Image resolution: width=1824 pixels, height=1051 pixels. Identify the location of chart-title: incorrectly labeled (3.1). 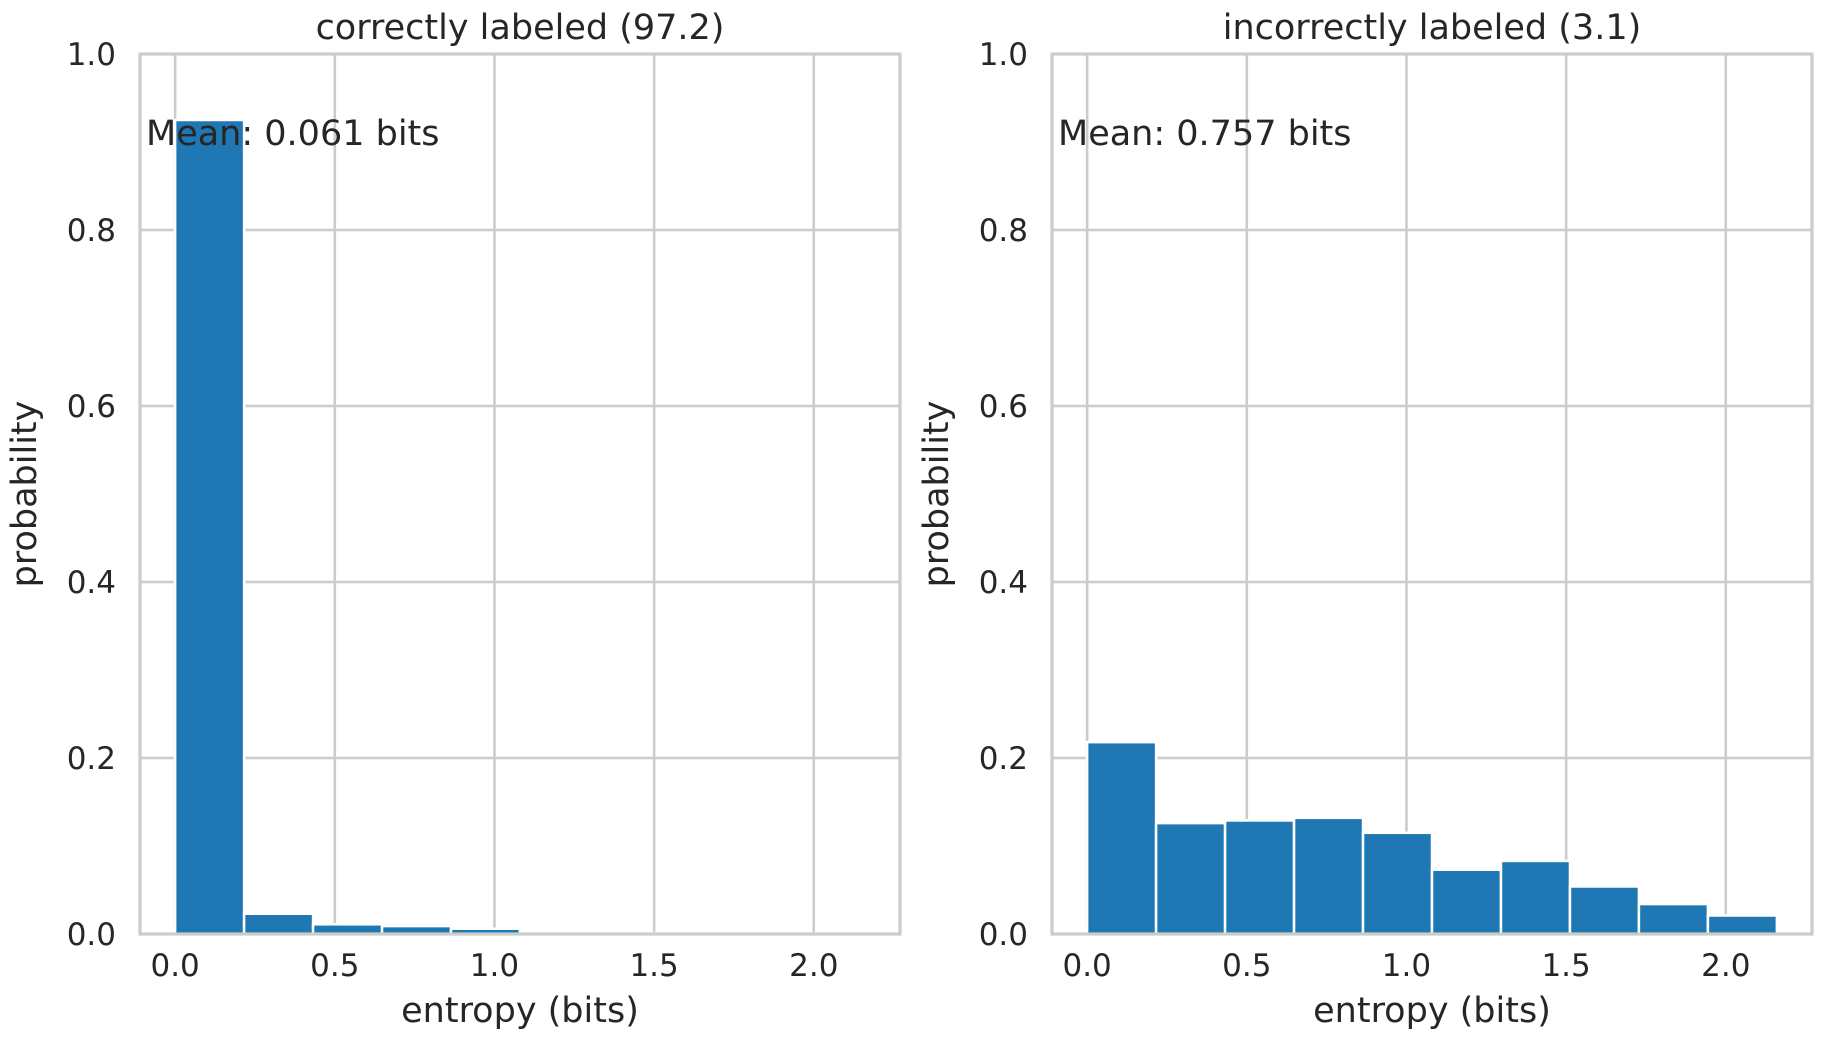
(1432, 28).